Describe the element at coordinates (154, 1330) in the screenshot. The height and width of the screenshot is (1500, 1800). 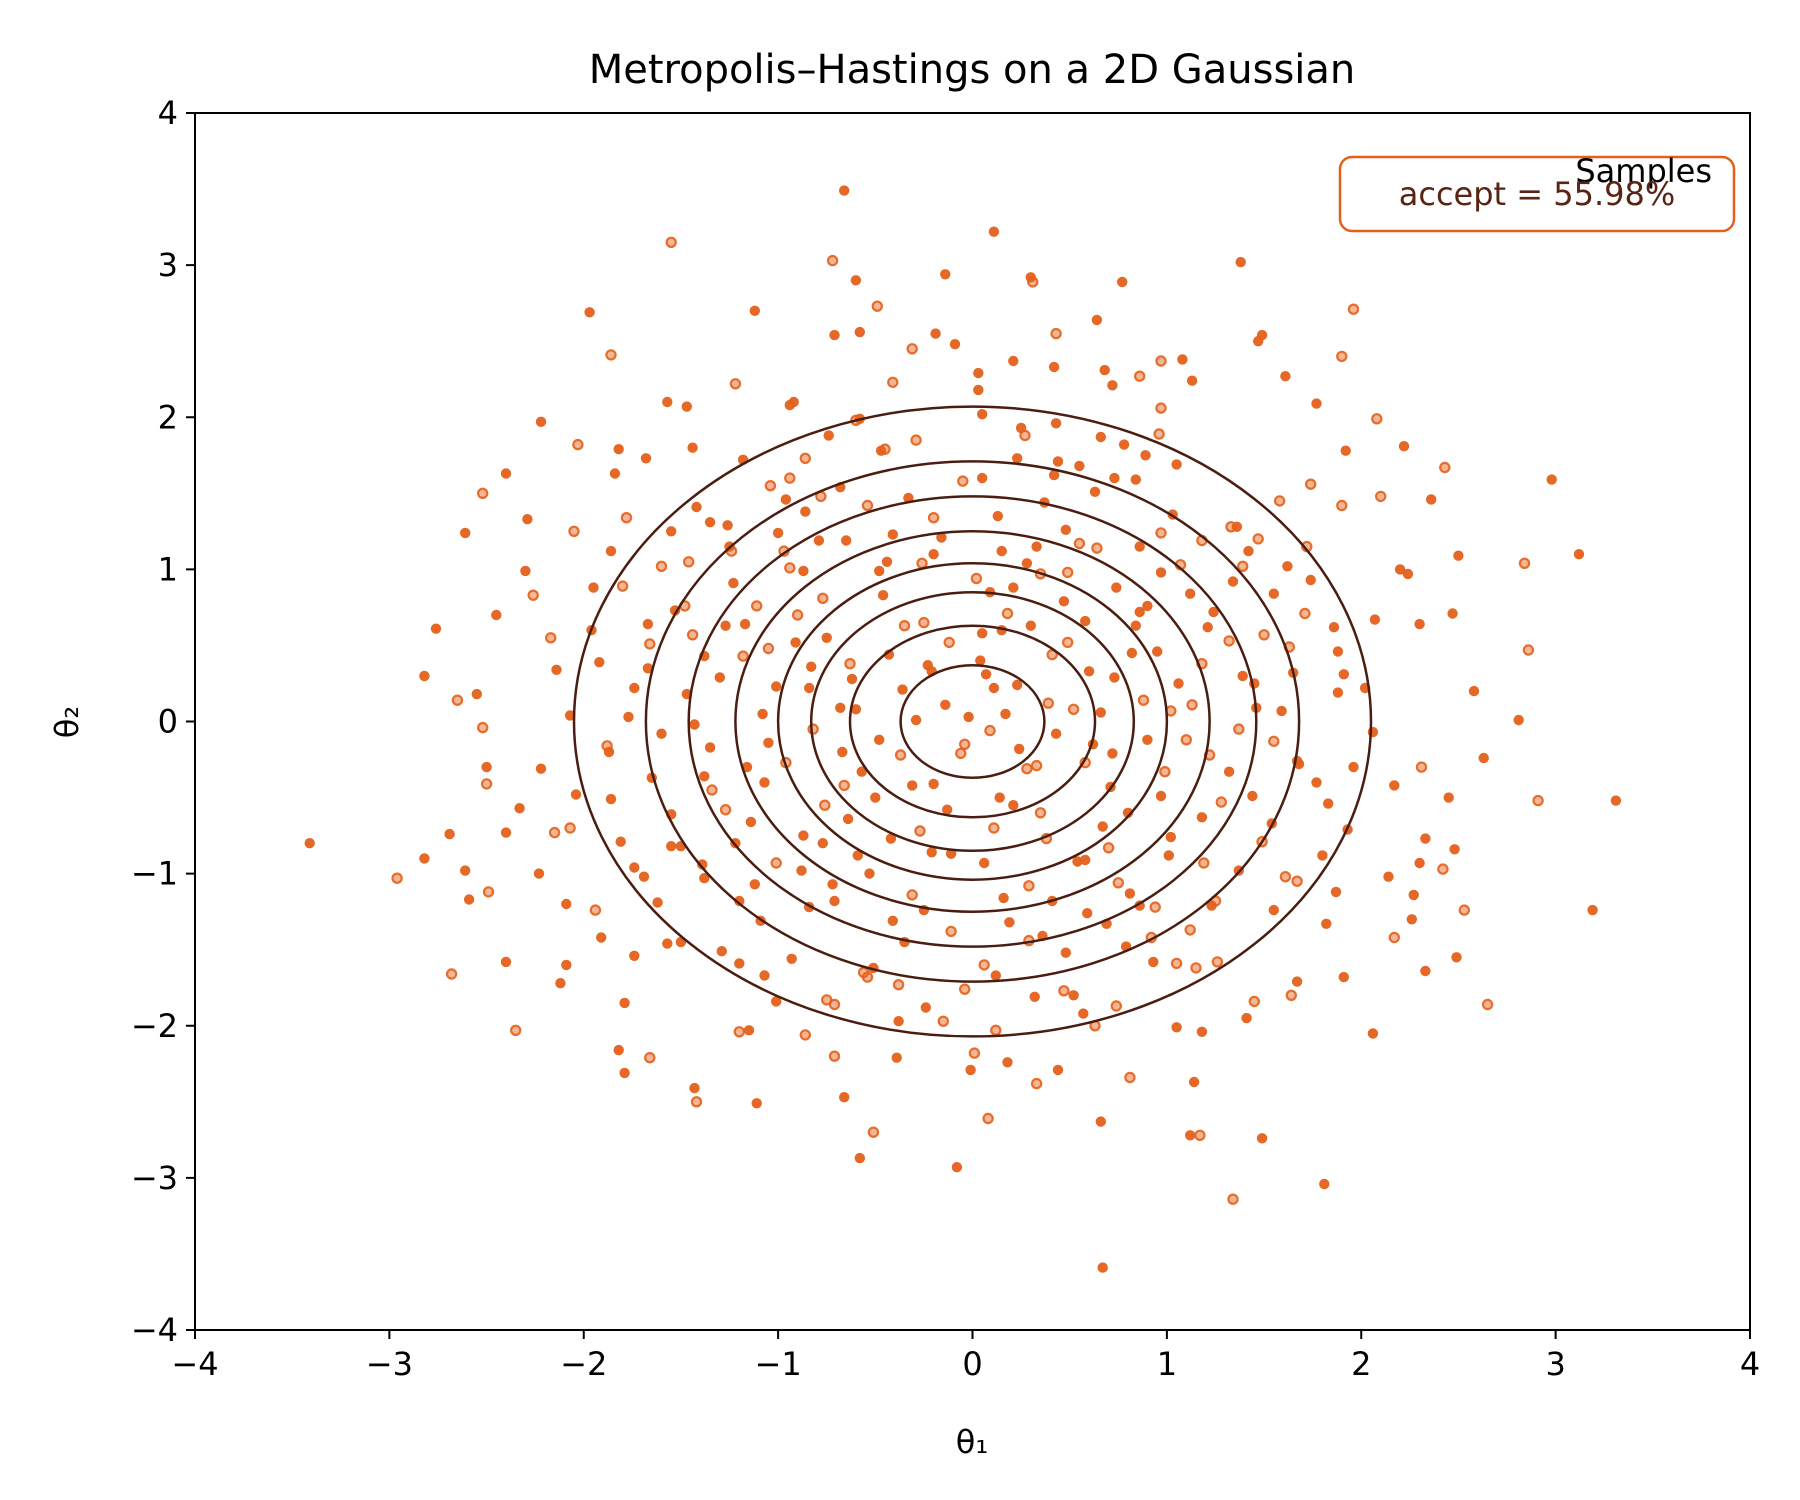
I see `y-tick-label: −4` at that location.